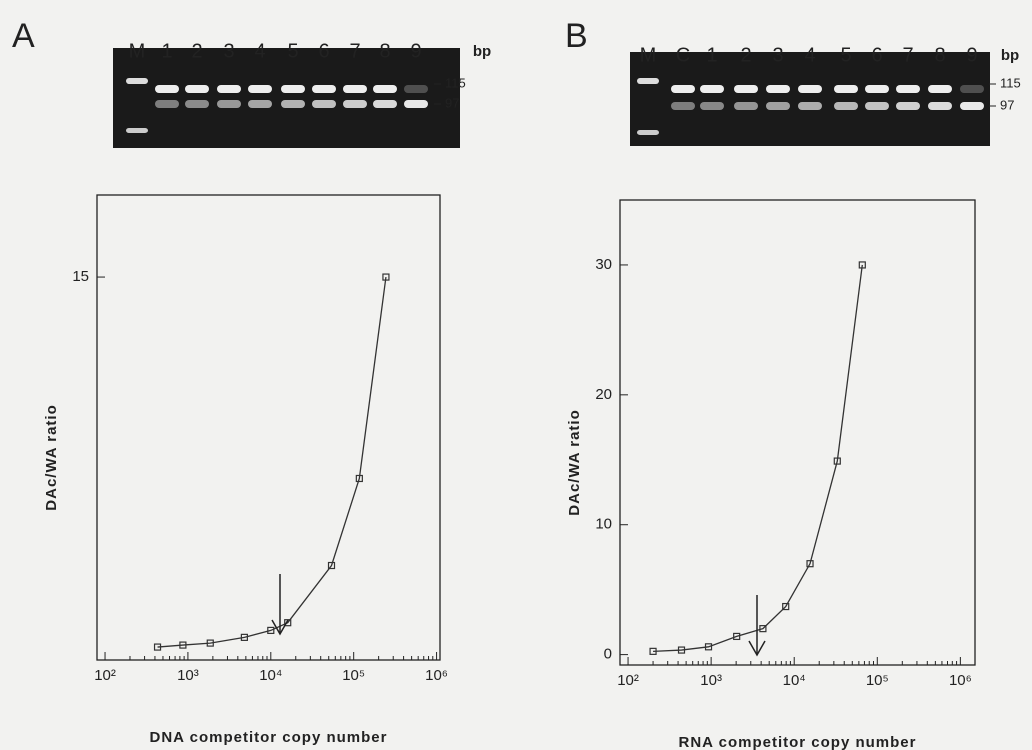 Image resolution: width=1032 pixels, height=750 pixels. I want to click on lane-label: C, so click(683, 55).